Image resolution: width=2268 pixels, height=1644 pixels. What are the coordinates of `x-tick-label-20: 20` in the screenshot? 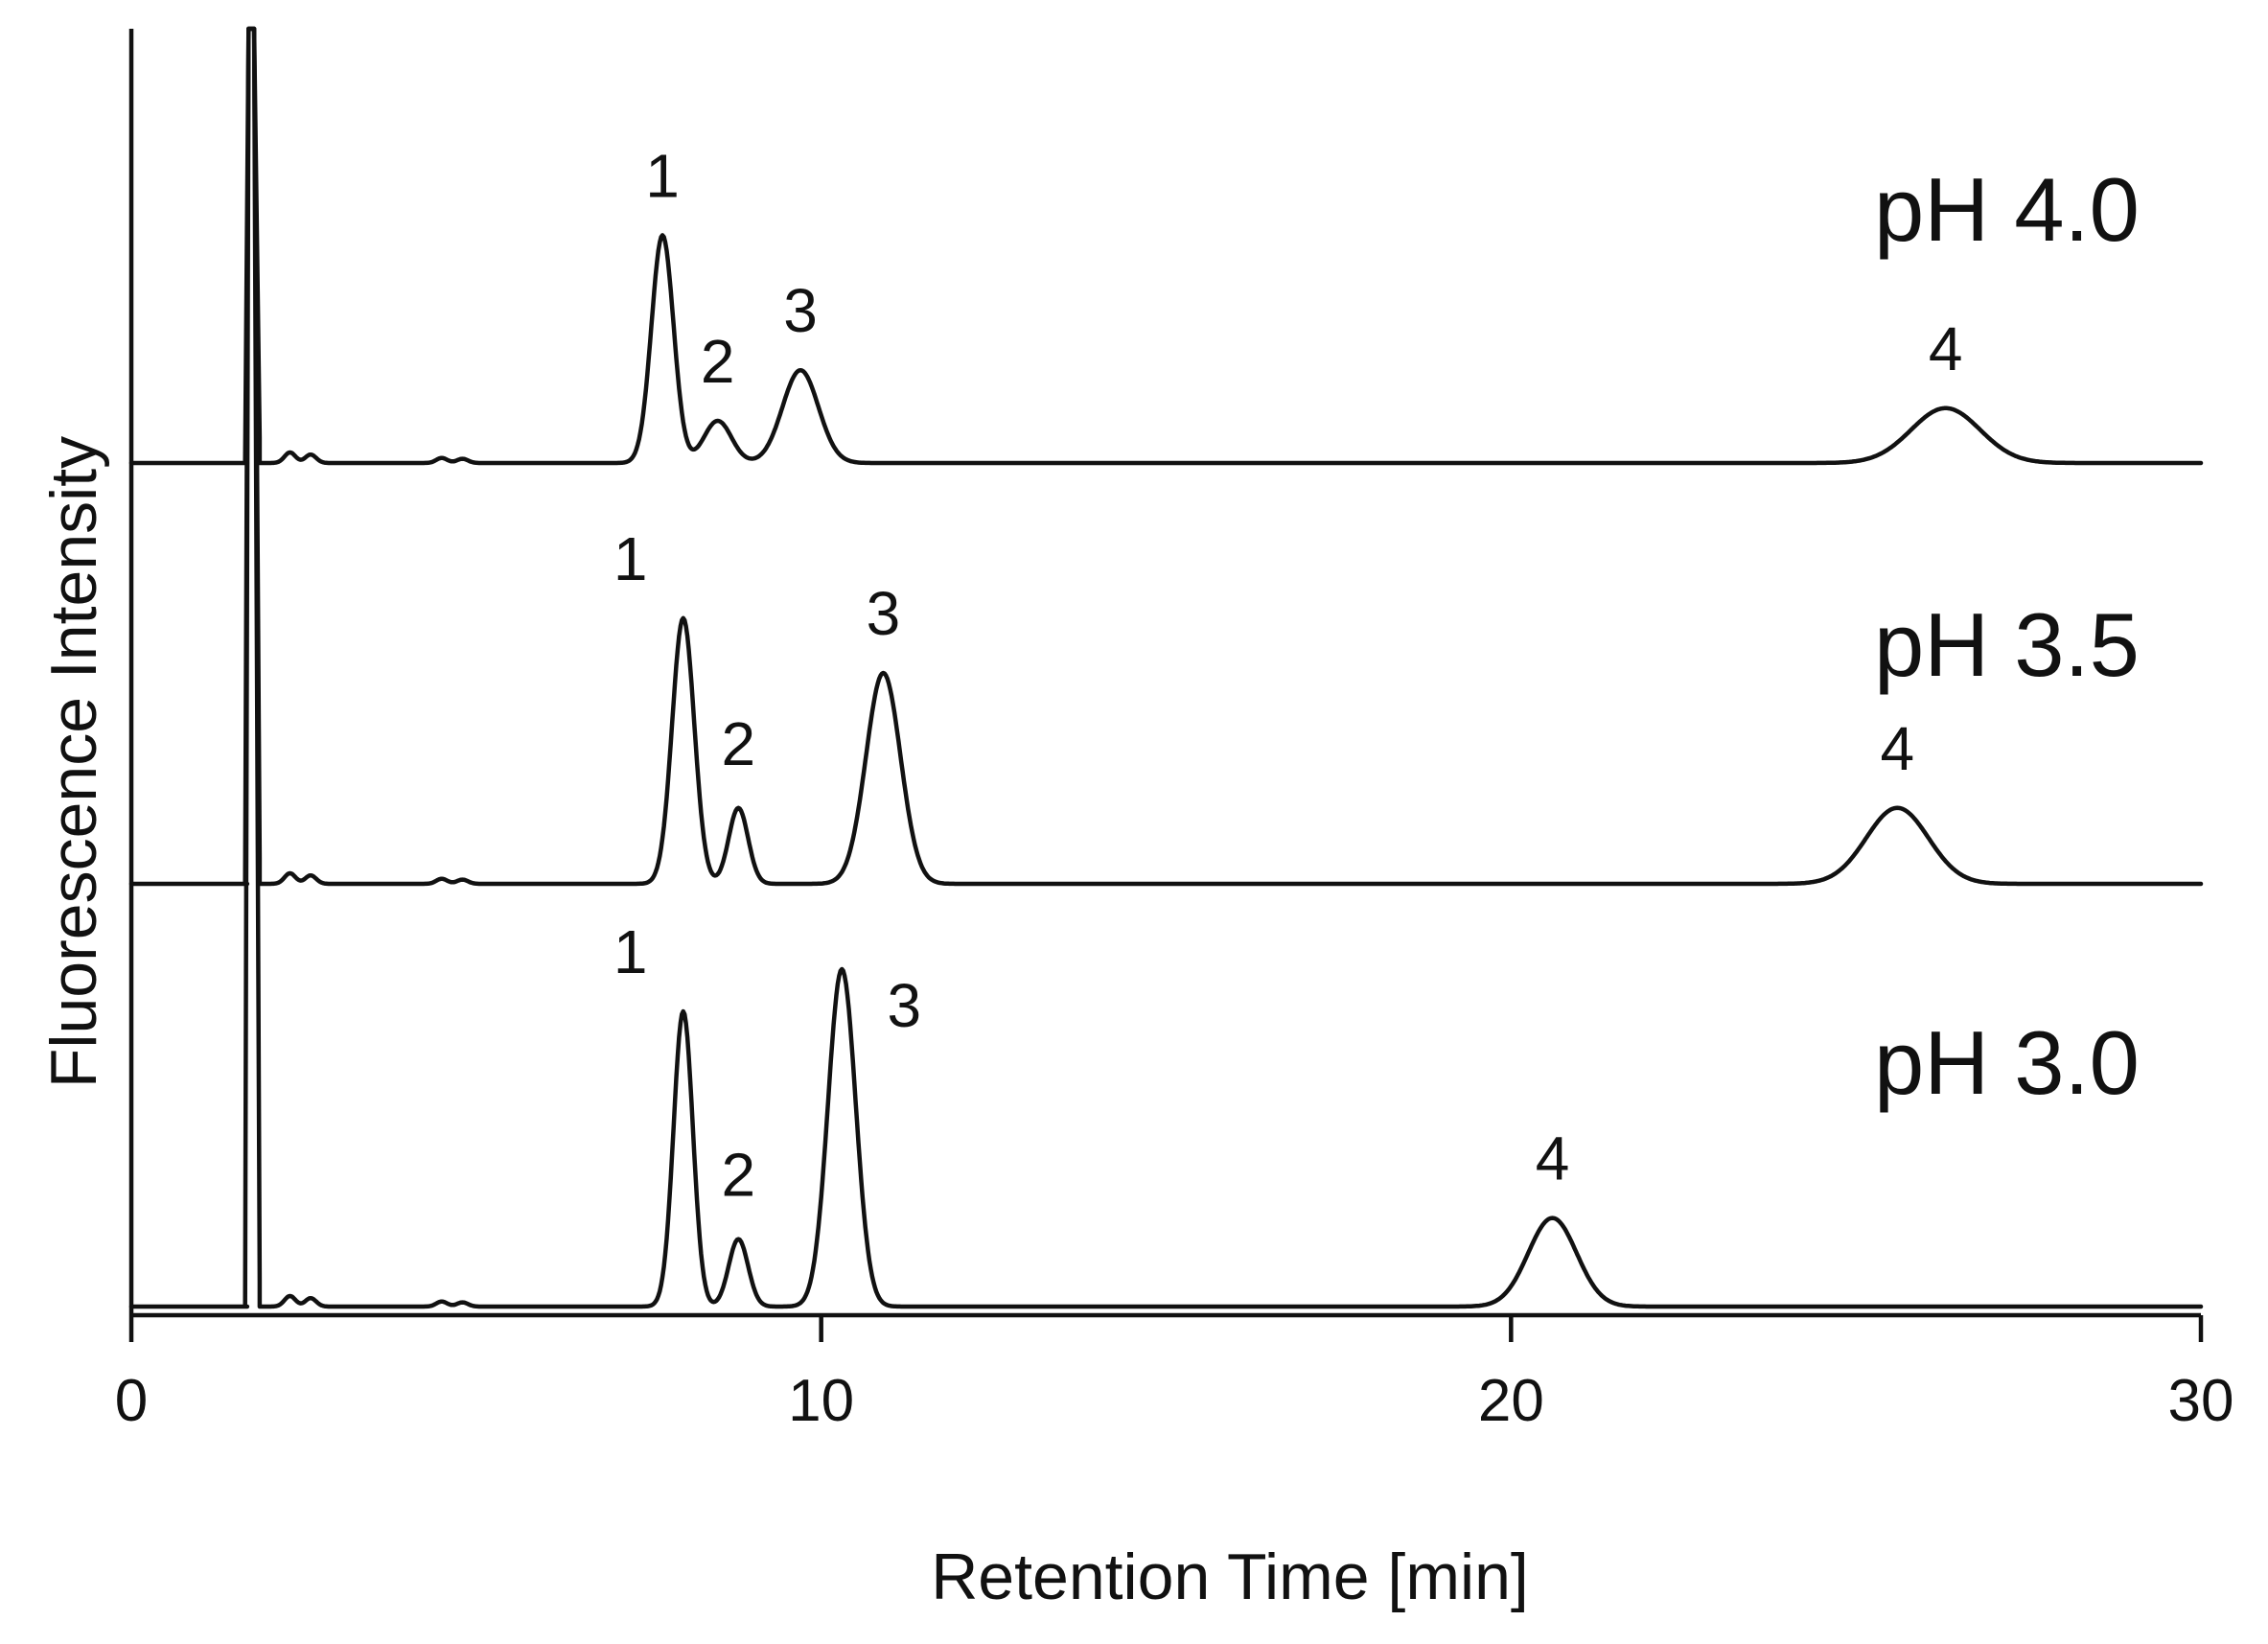 It's located at (1511, 1401).